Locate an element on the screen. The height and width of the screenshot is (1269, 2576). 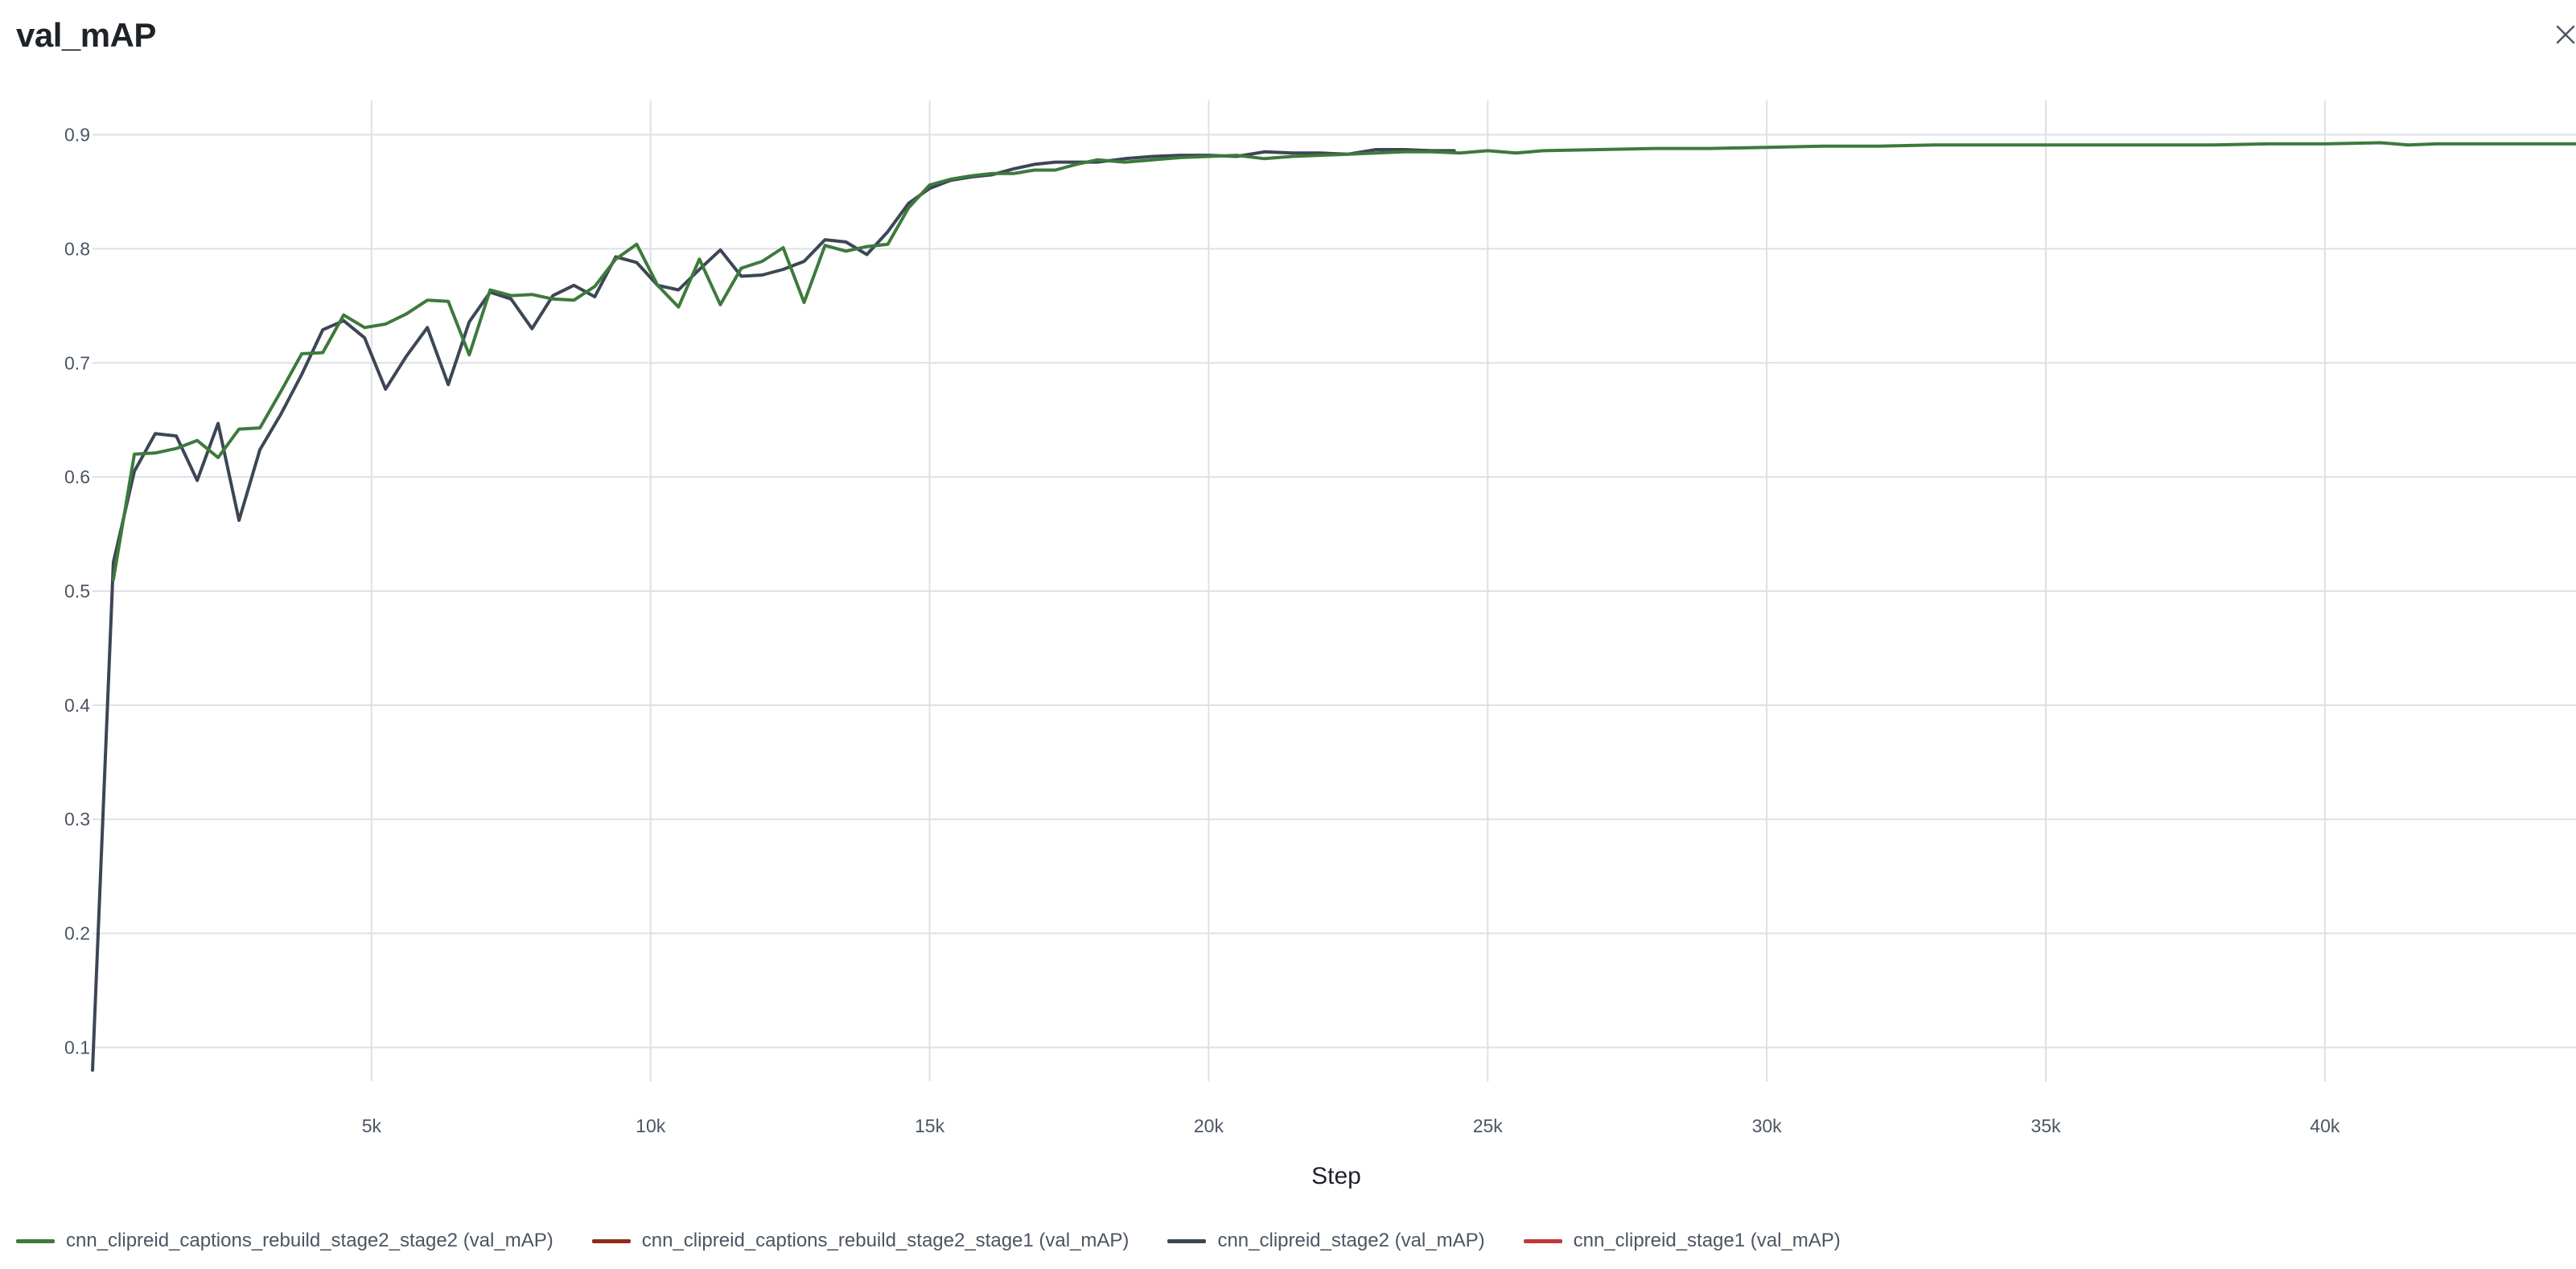
y-tick-label: 0.2 is located at coordinates (77, 934).